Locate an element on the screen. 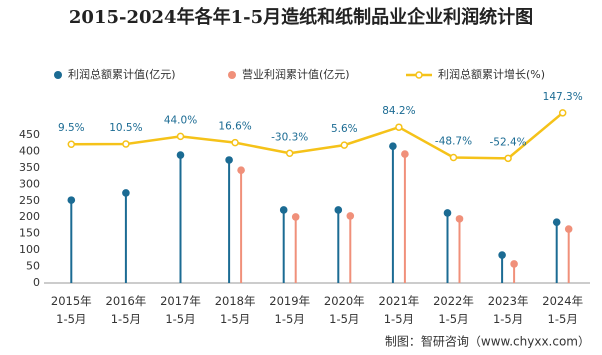 This screenshot has height=355, width=602. data-label: 16.6% is located at coordinates (234, 127).